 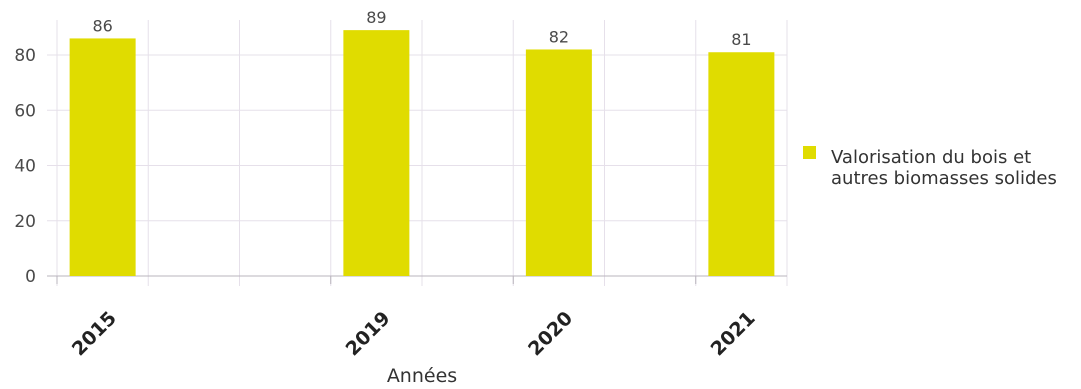 I want to click on y-tick-label: 0, so click(x=30, y=277).